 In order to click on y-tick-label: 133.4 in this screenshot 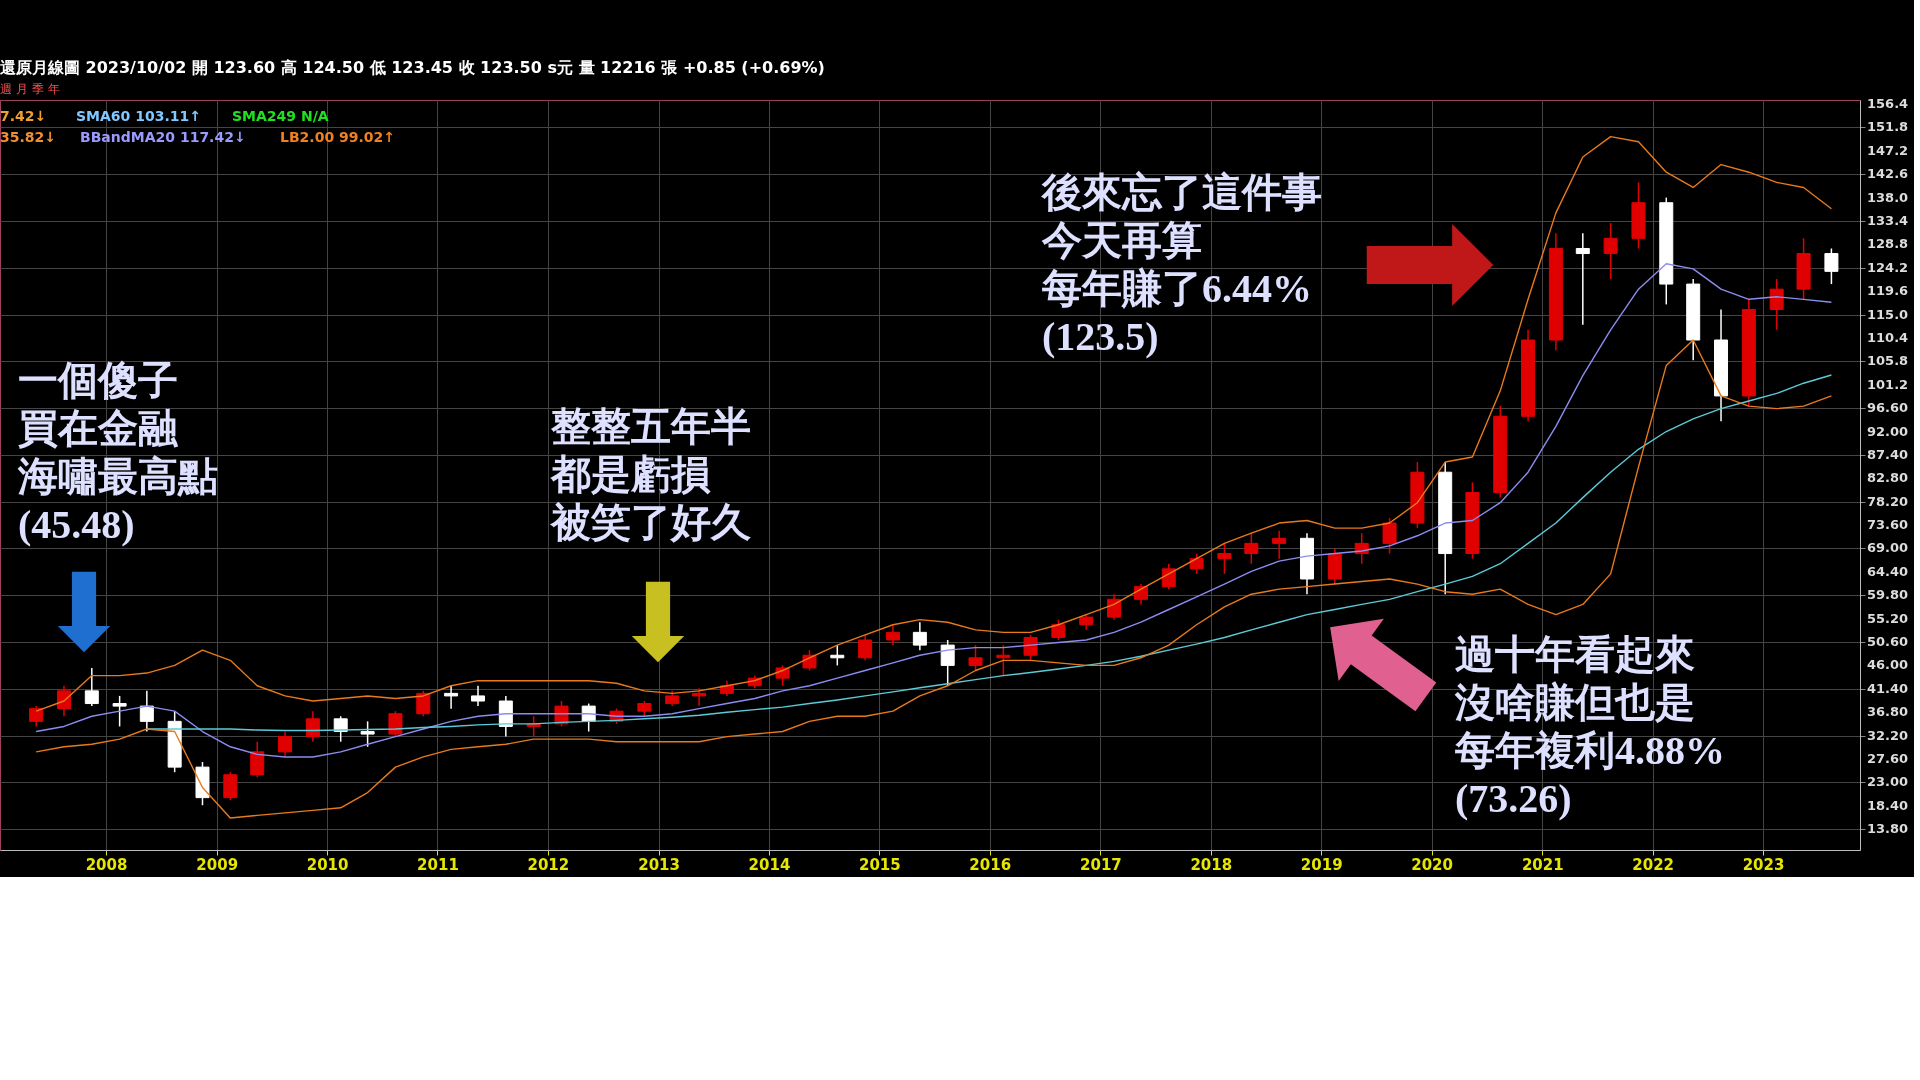, I will do `click(1888, 221)`.